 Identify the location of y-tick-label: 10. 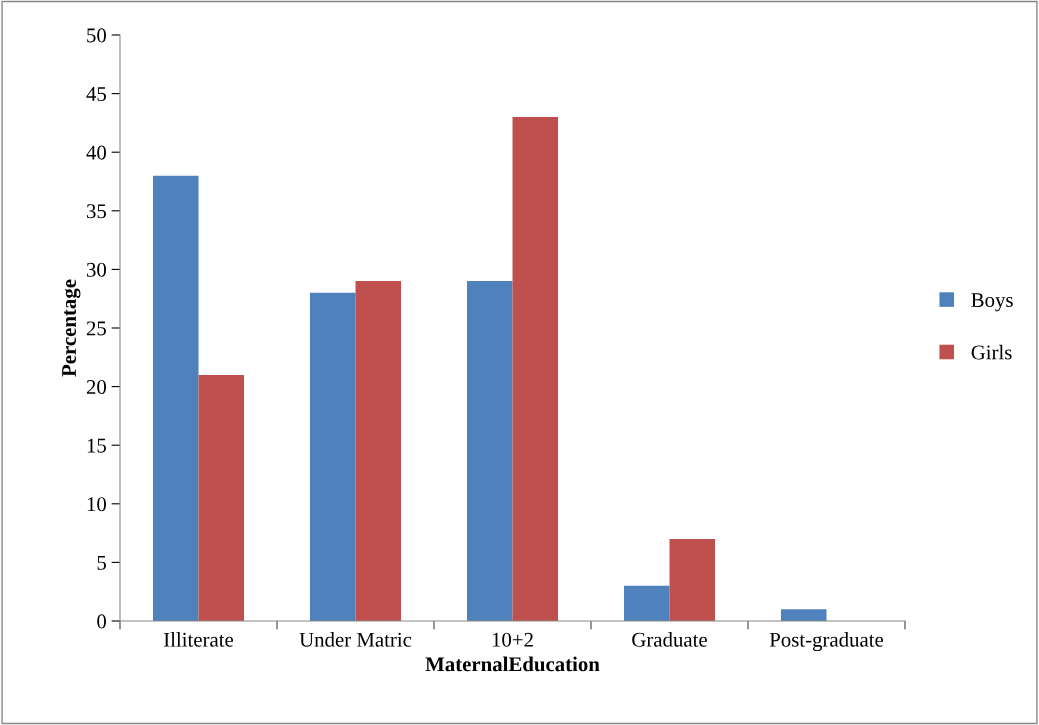
(97, 504).